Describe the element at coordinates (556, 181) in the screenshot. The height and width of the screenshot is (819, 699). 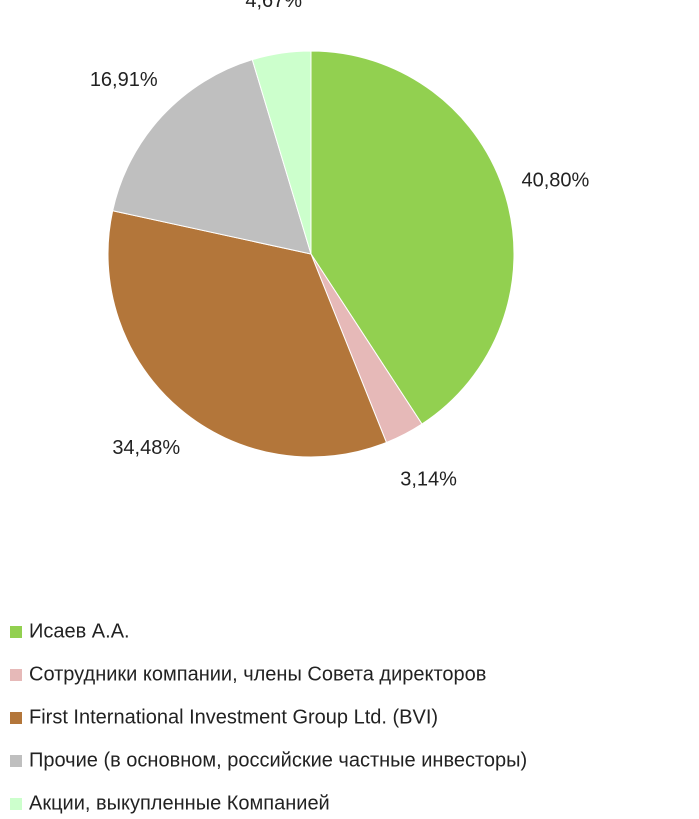
I see `data-label: 40,80%` at that location.